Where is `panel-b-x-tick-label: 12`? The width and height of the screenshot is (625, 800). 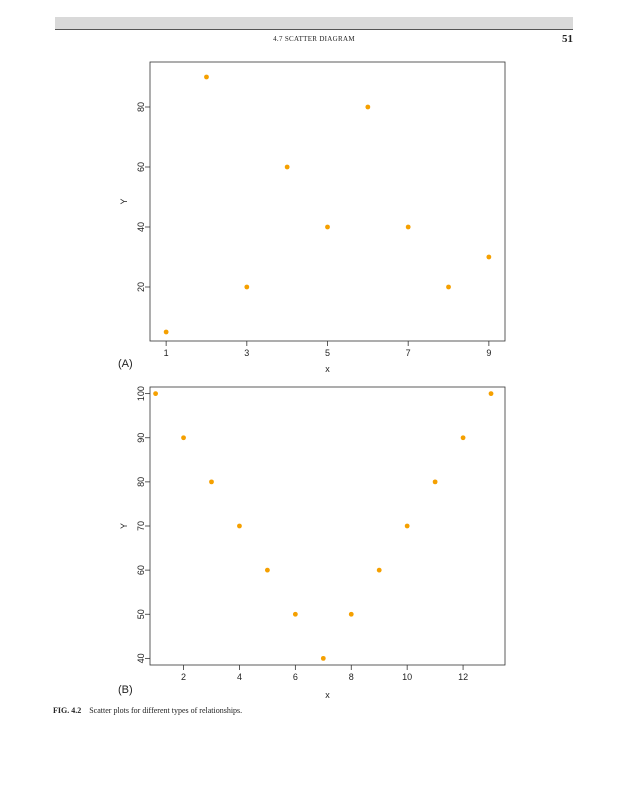
panel-b-x-tick-label: 12 is located at coordinates (463, 677).